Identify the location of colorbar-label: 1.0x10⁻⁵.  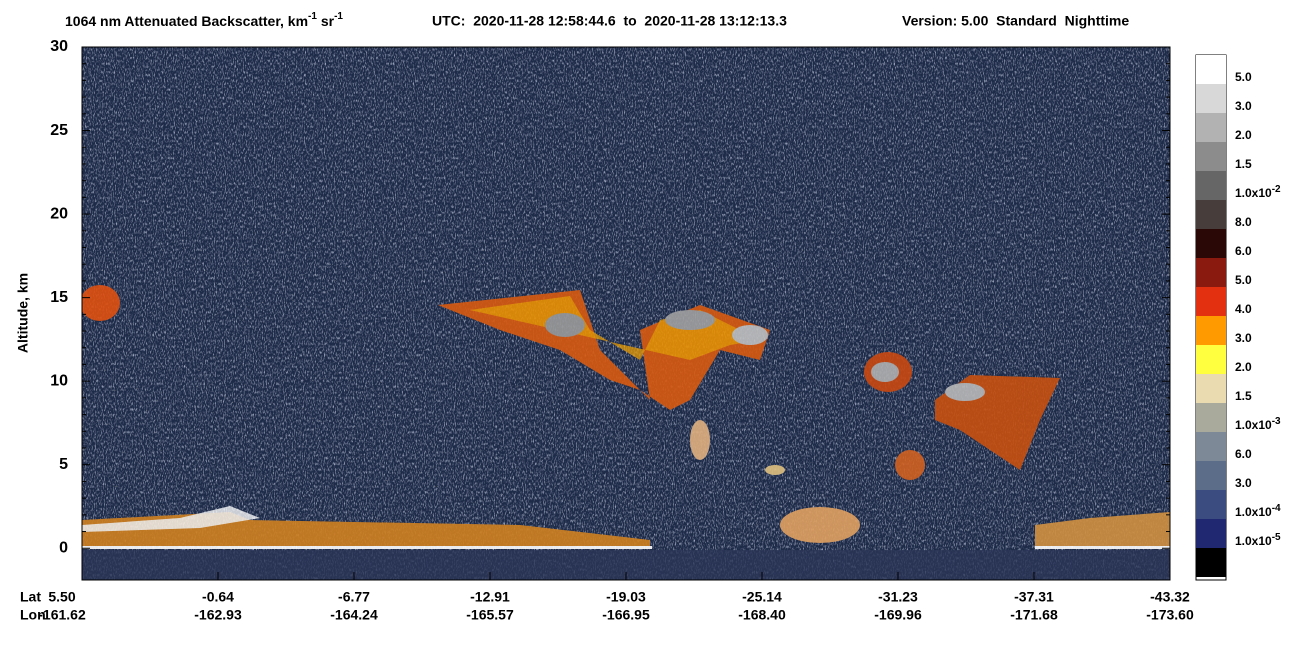
(1258, 540).